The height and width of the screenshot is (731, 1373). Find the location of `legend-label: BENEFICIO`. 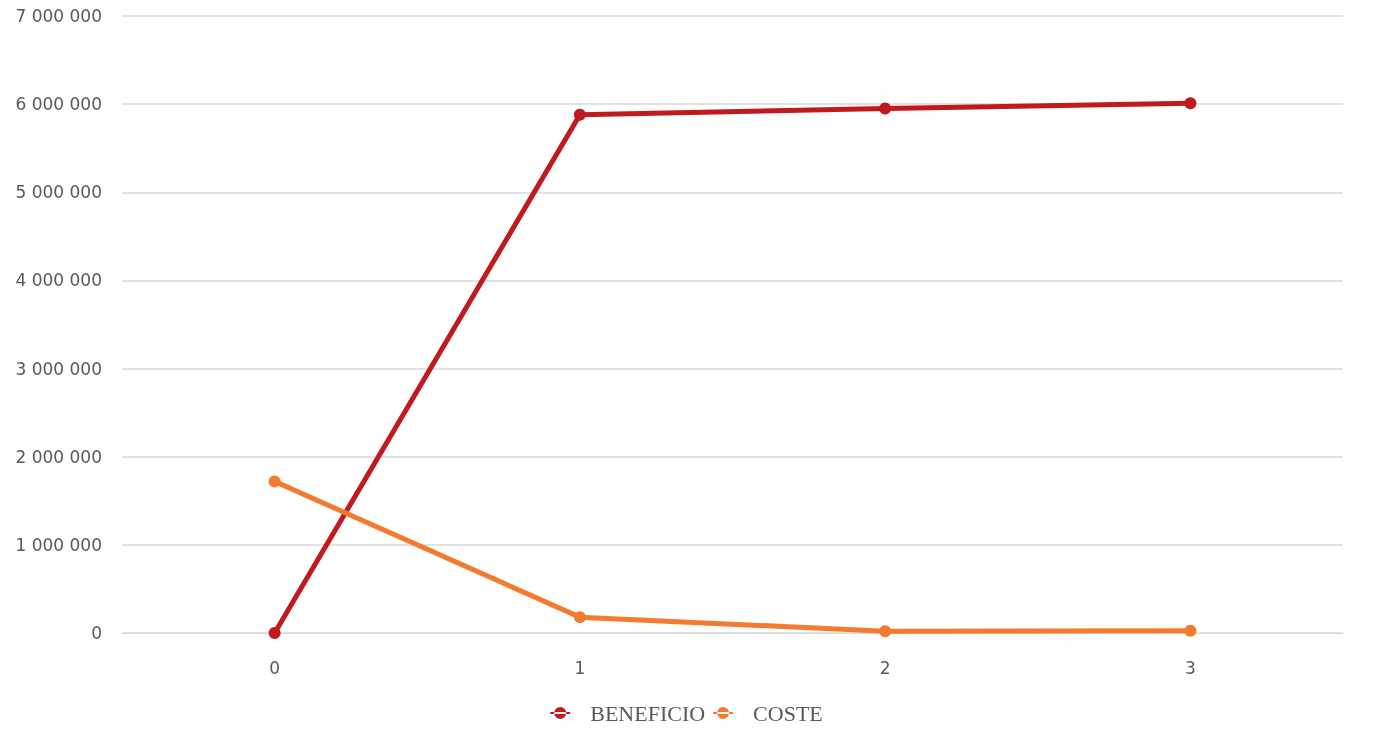

legend-label: BENEFICIO is located at coordinates (648, 713).